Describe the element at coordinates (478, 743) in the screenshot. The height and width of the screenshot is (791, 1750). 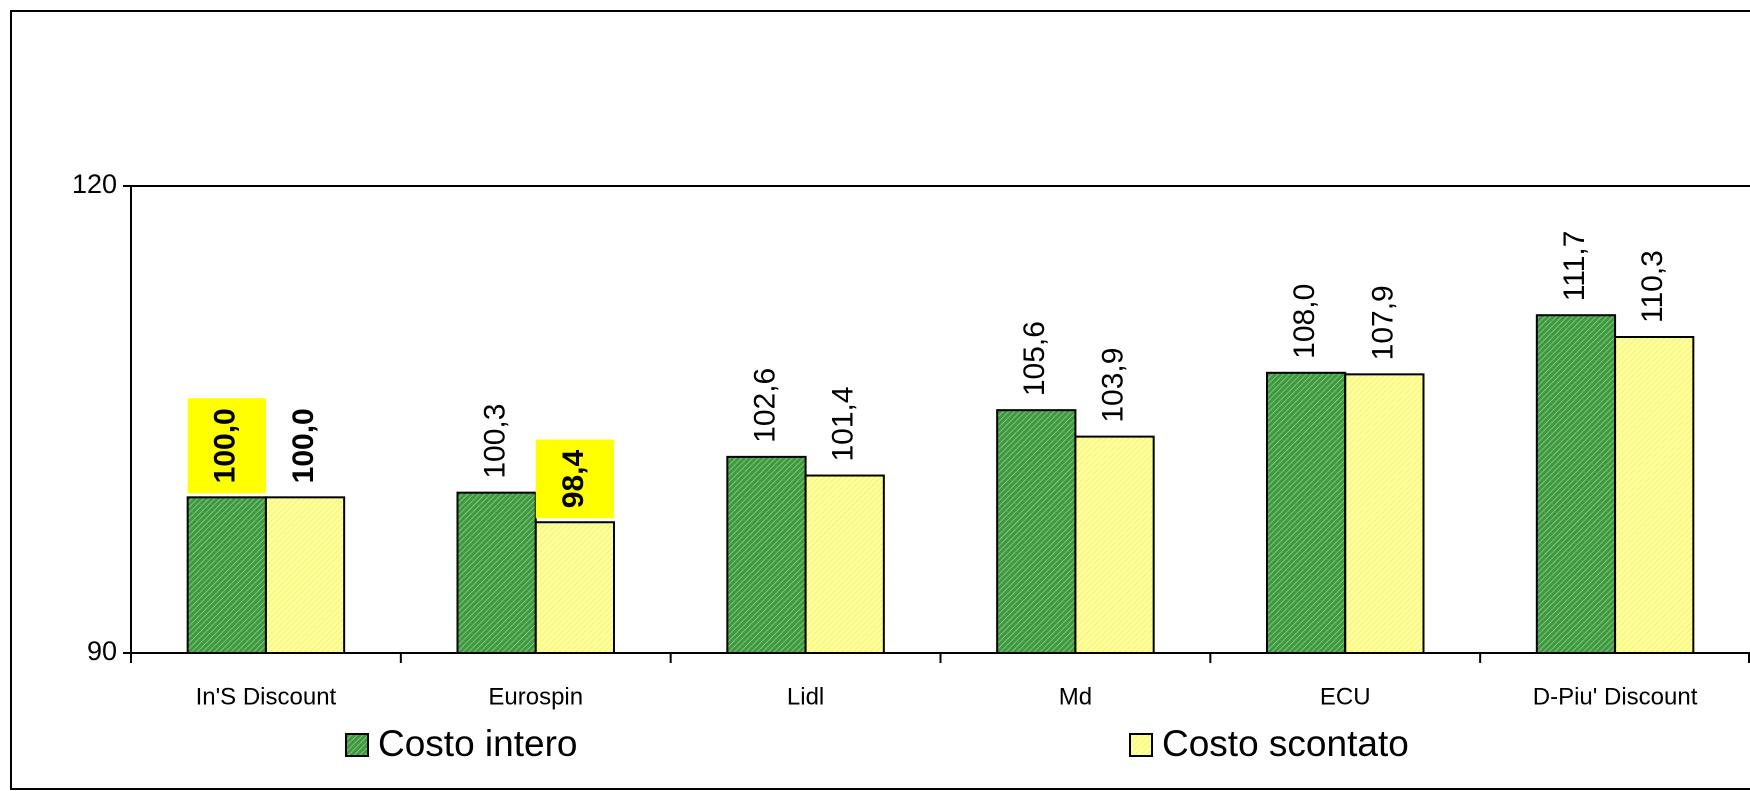
I see `legend-label: Costo intero` at that location.